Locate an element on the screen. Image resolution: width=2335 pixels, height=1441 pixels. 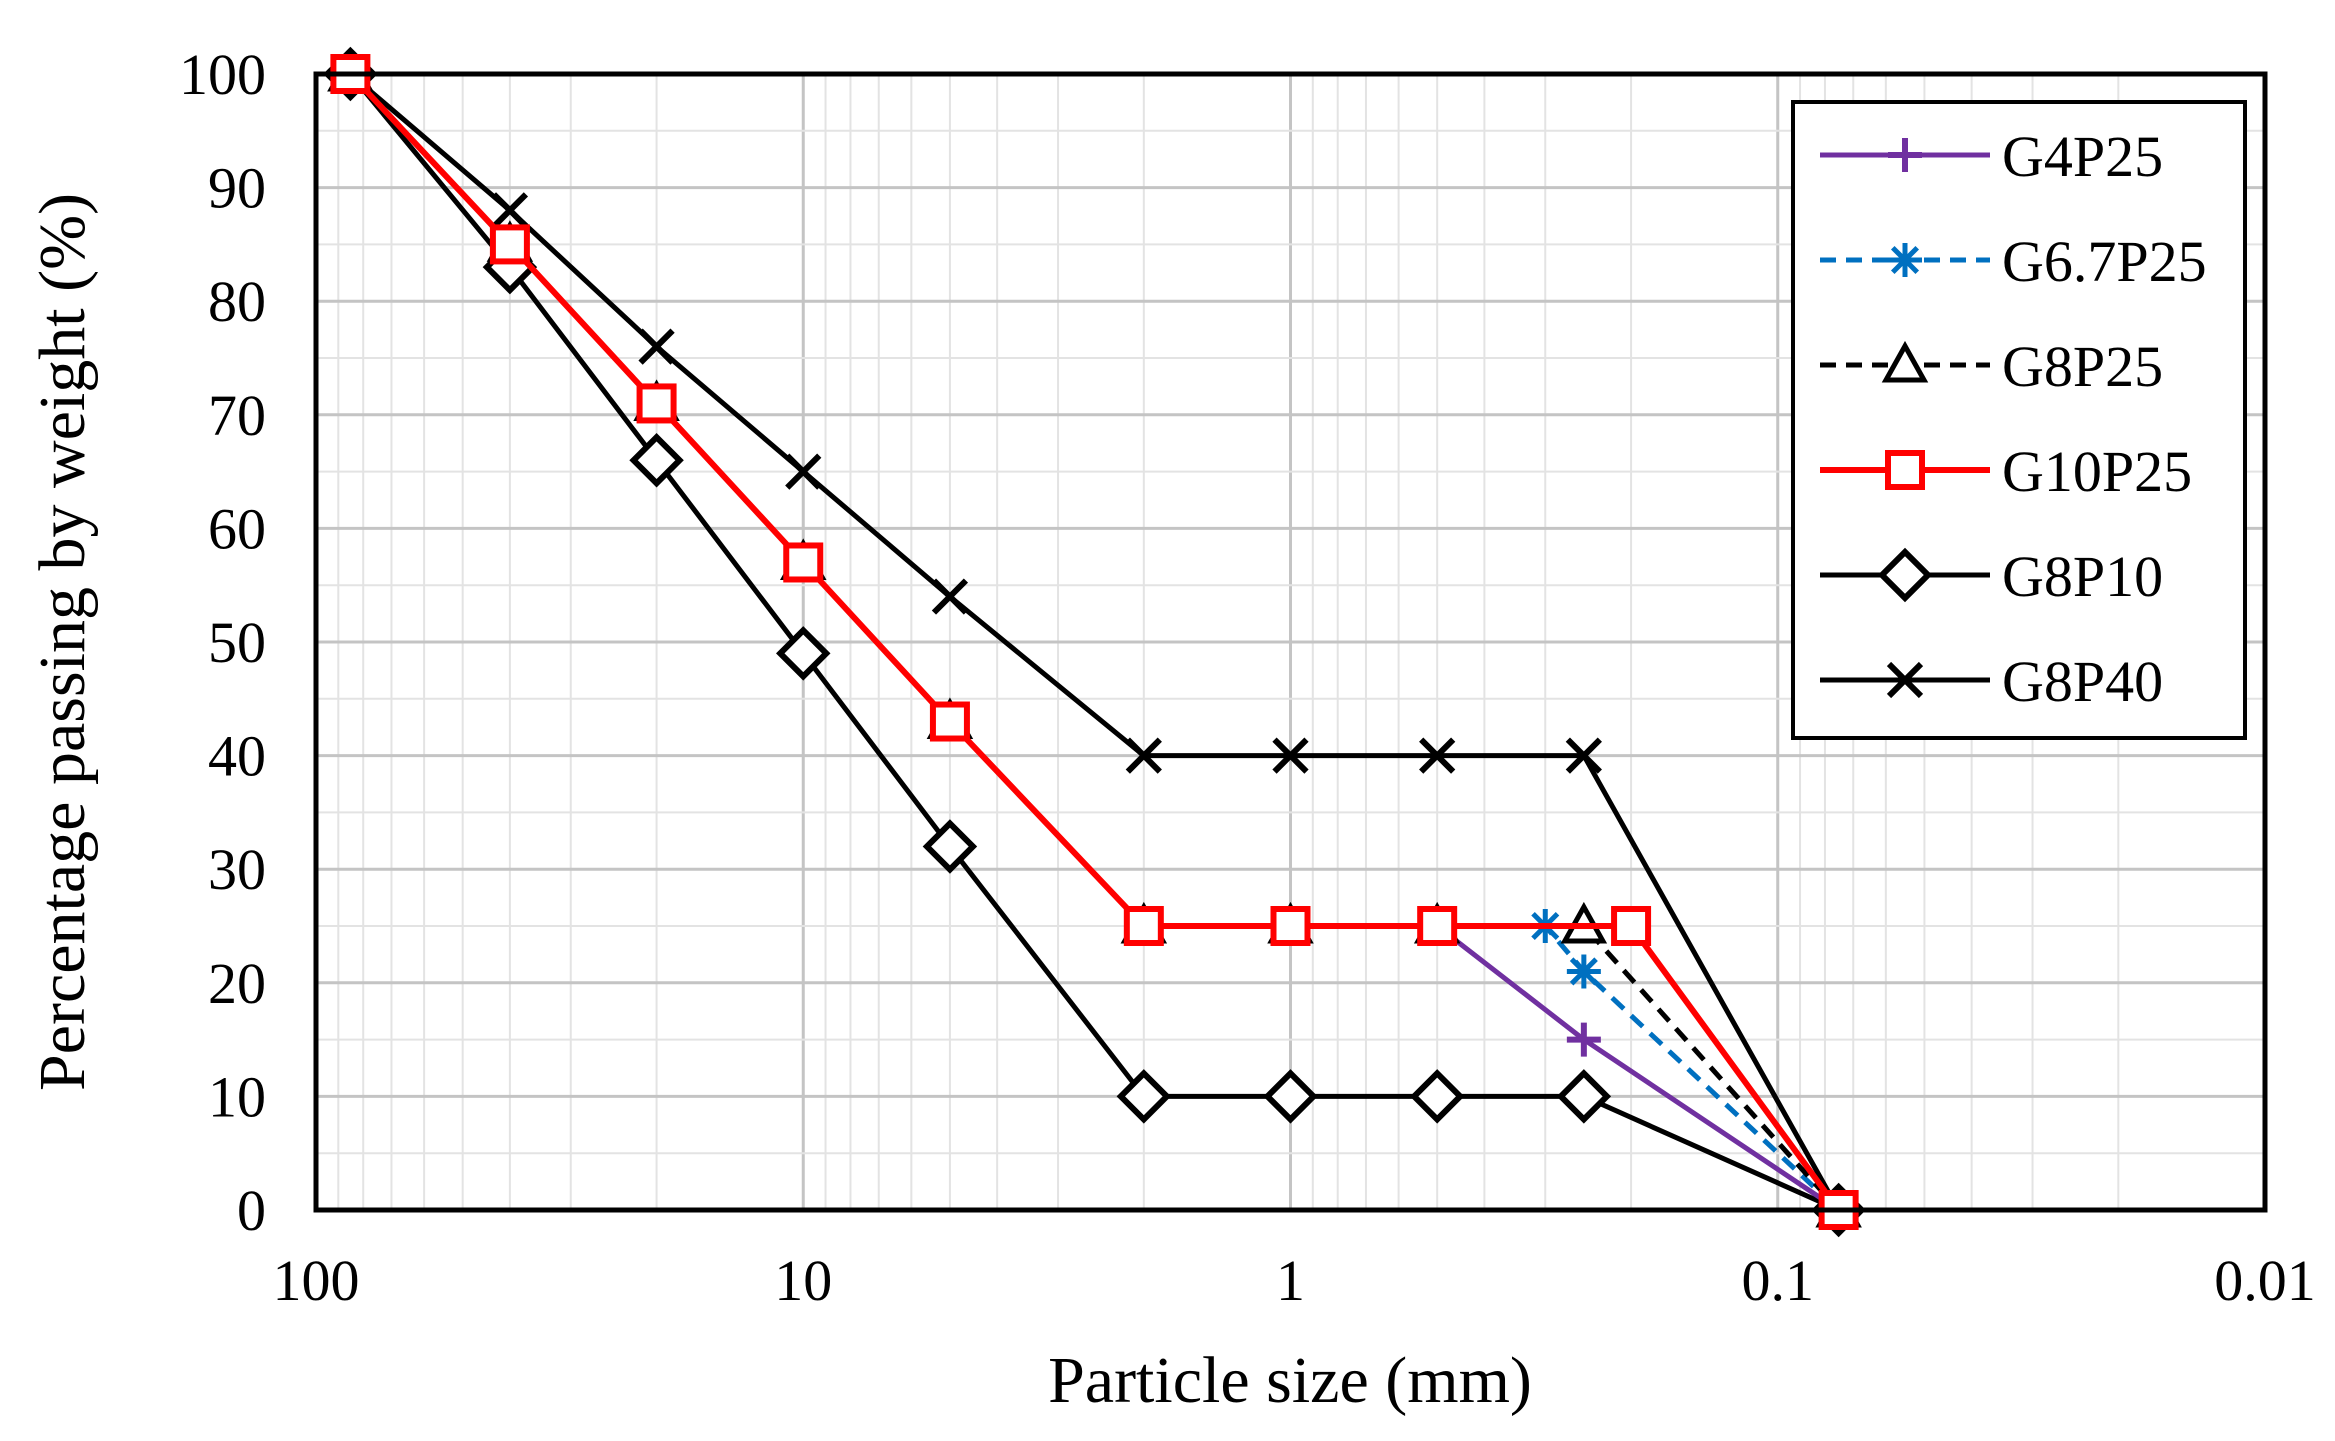
x-tick-label: 100 is located at coordinates (316, 1280).